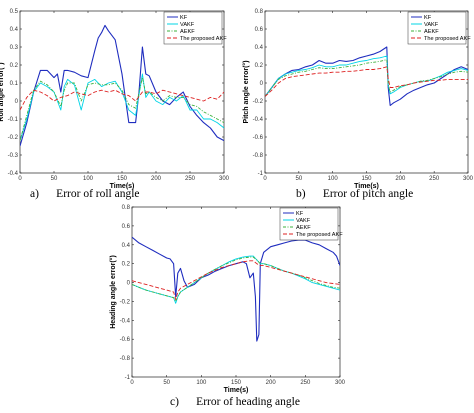 The width and height of the screenshot is (474, 413). What do you see at coordinates (13, 156) in the screenshot?
I see `y-tick-label: -0.3` at bounding box center [13, 156].